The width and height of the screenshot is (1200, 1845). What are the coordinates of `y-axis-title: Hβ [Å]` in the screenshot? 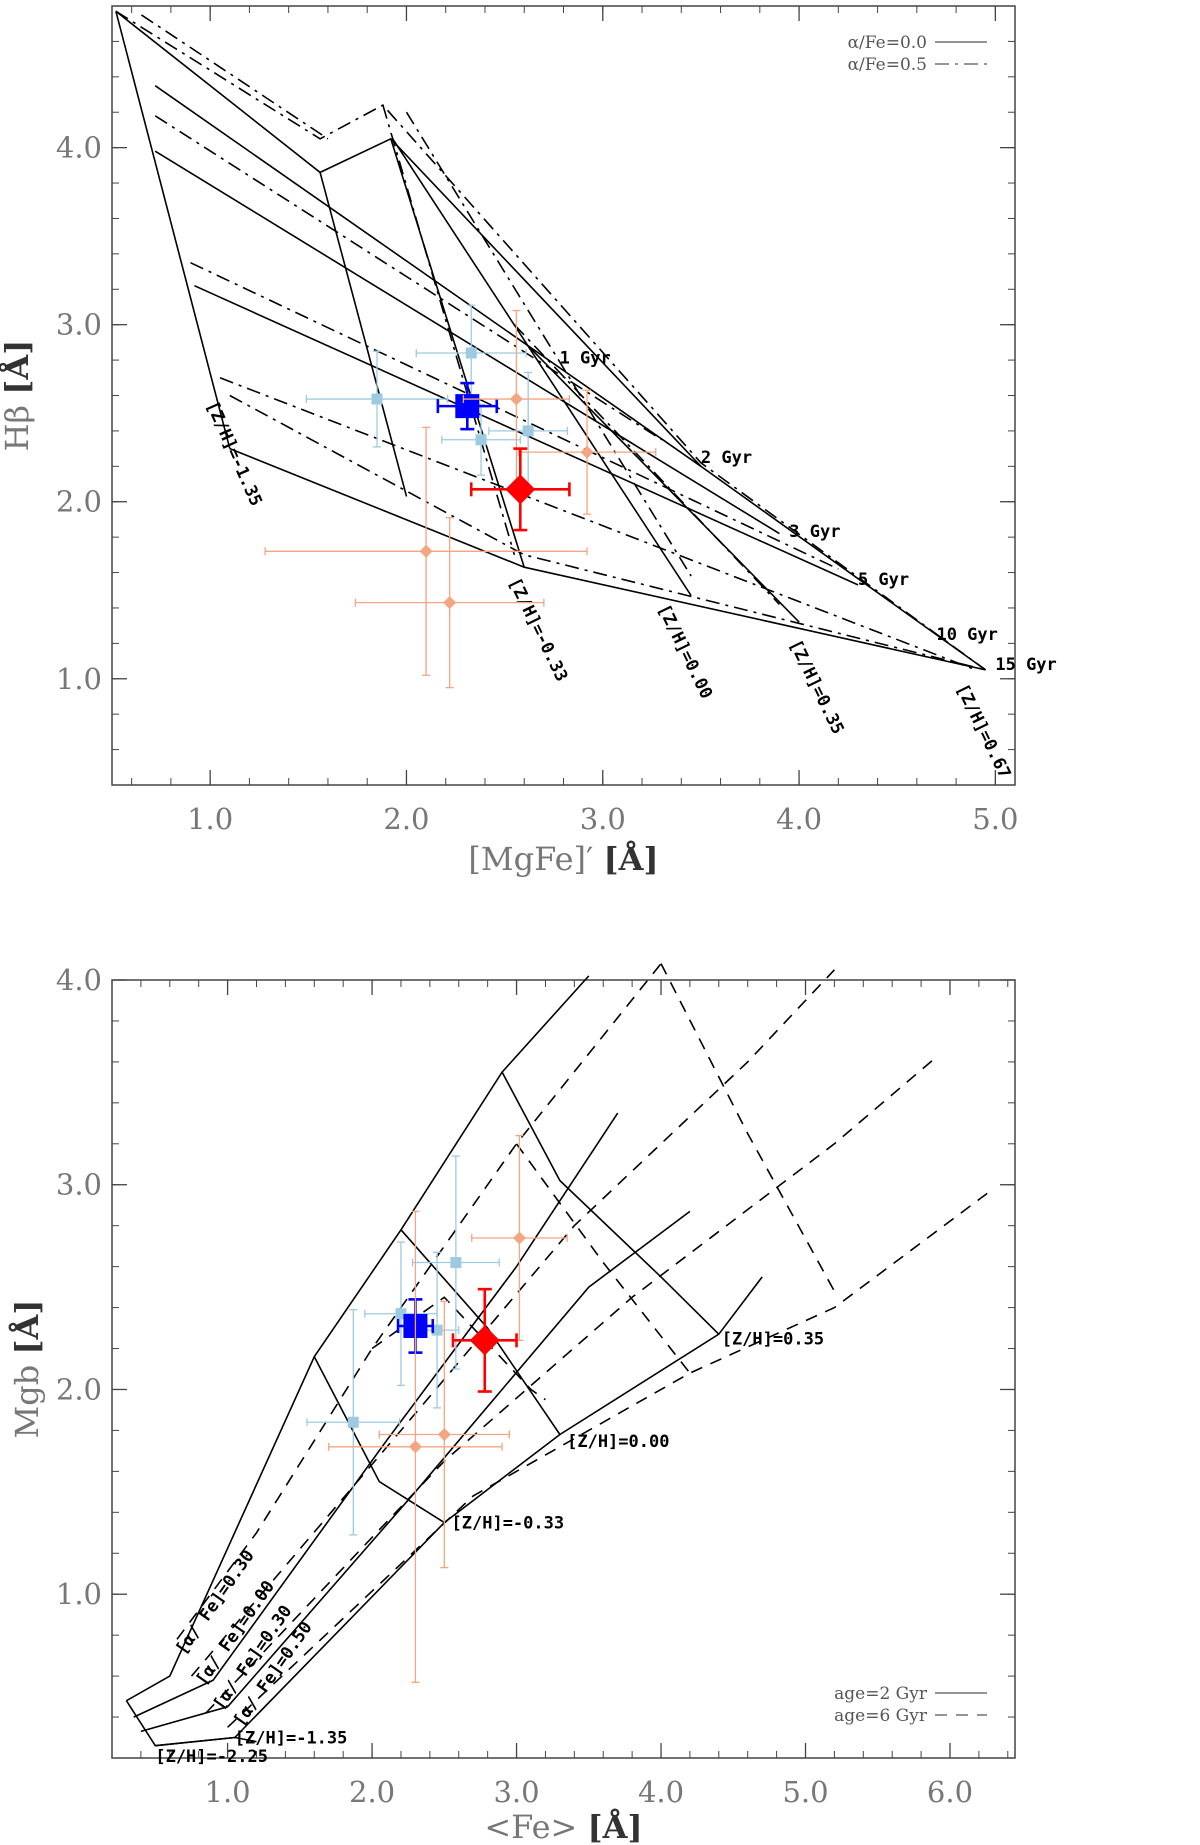 It's located at (18, 396).